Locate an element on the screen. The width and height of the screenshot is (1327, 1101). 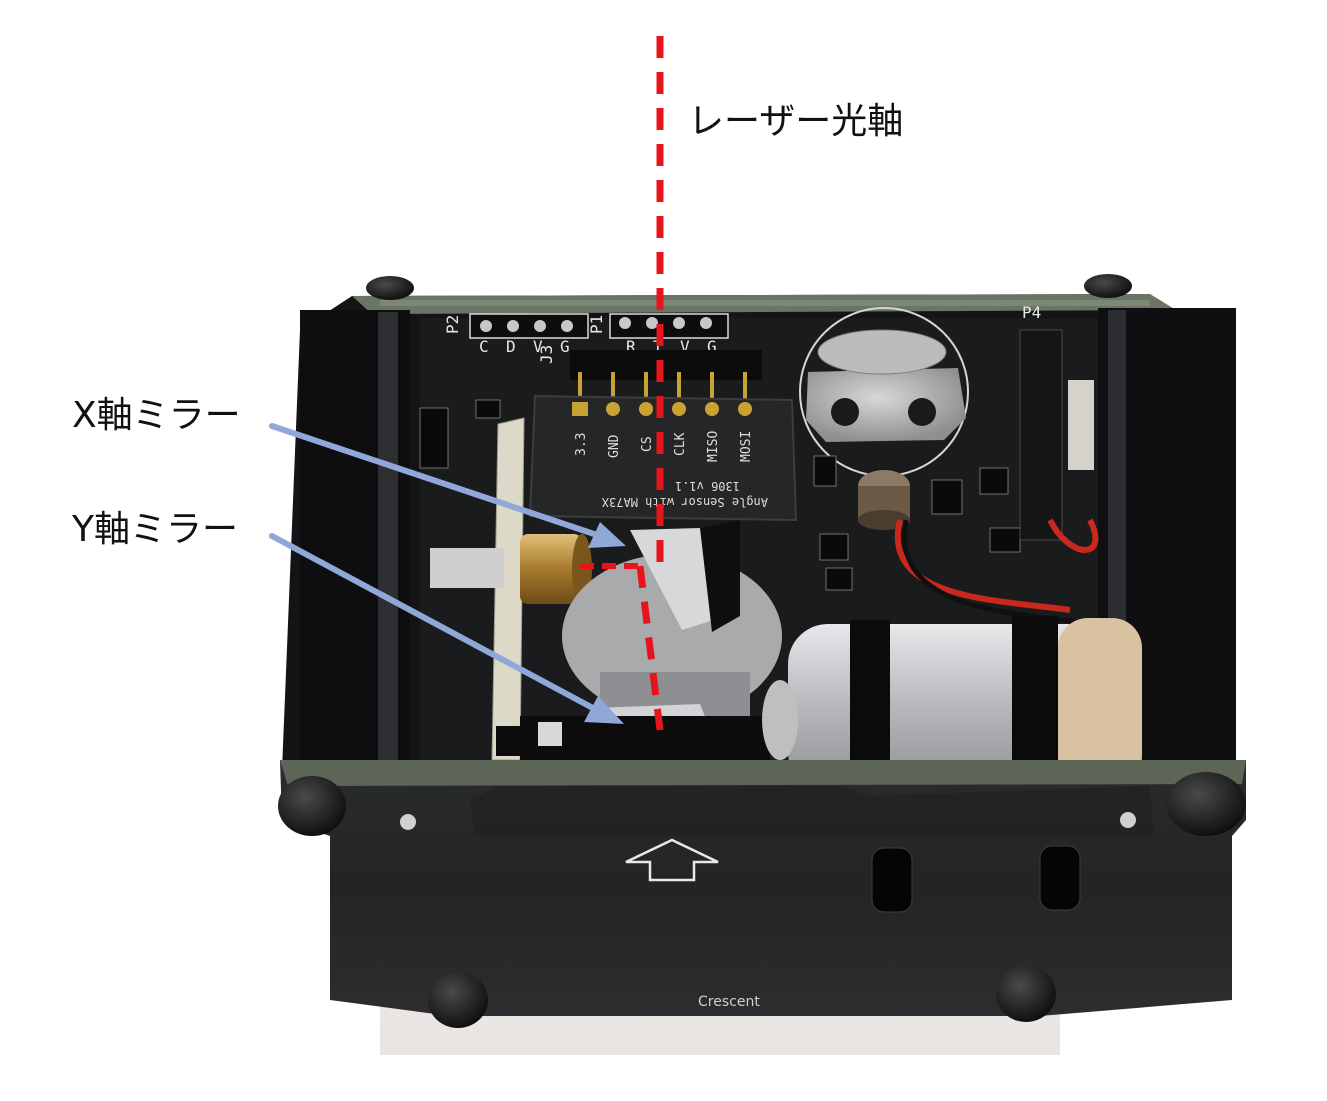
module-text-2: 1306 v1.1 is located at coordinates (707, 486).